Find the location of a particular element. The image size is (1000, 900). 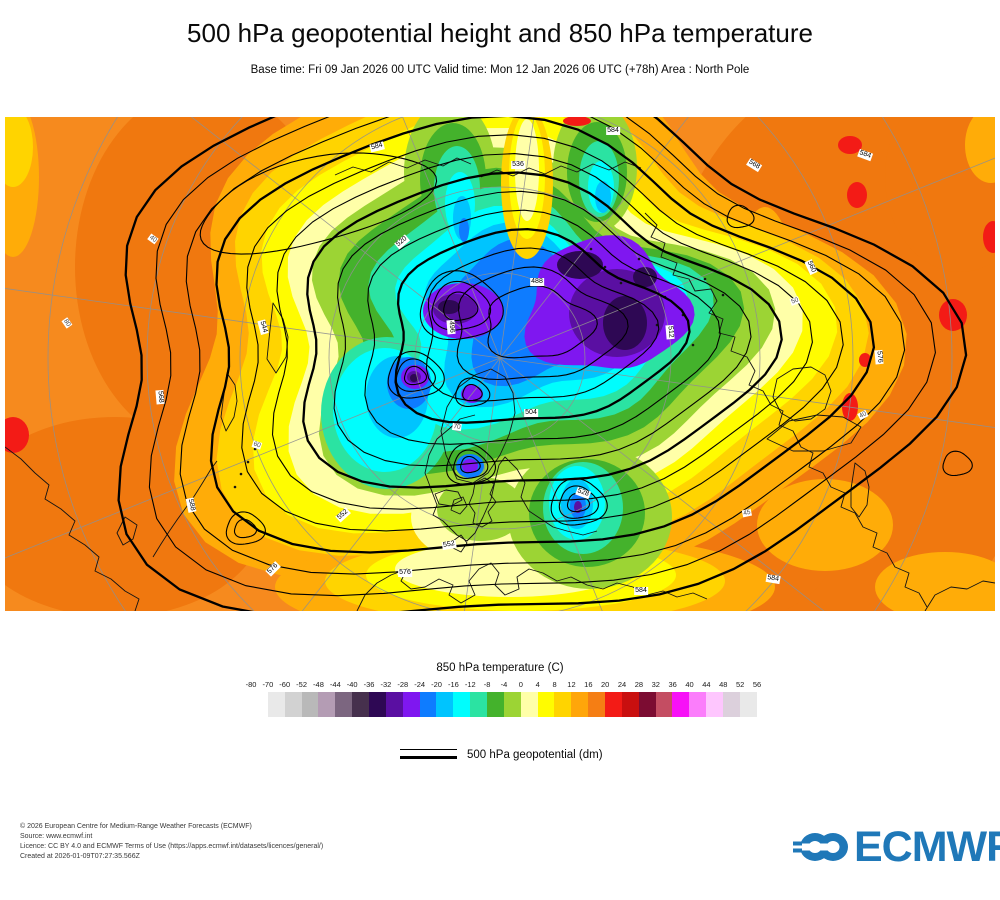

colorbar-tick-label: 40 is located at coordinates (689, 684).